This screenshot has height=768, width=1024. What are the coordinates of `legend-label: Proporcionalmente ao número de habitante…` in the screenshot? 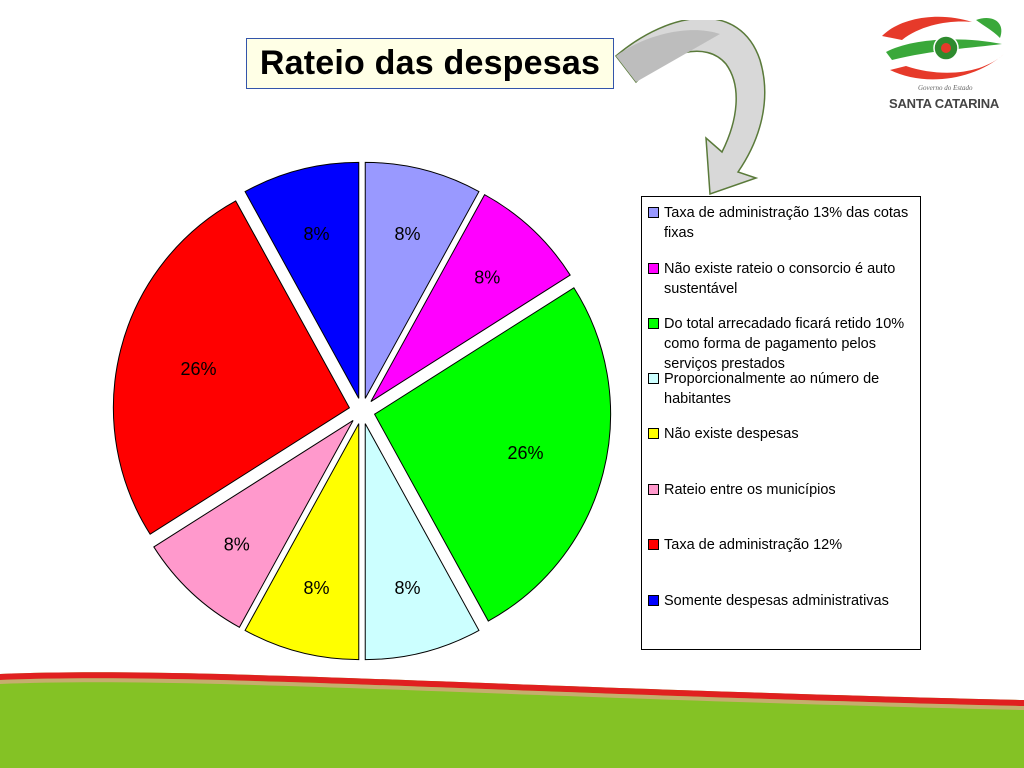 It's located at (772, 389).